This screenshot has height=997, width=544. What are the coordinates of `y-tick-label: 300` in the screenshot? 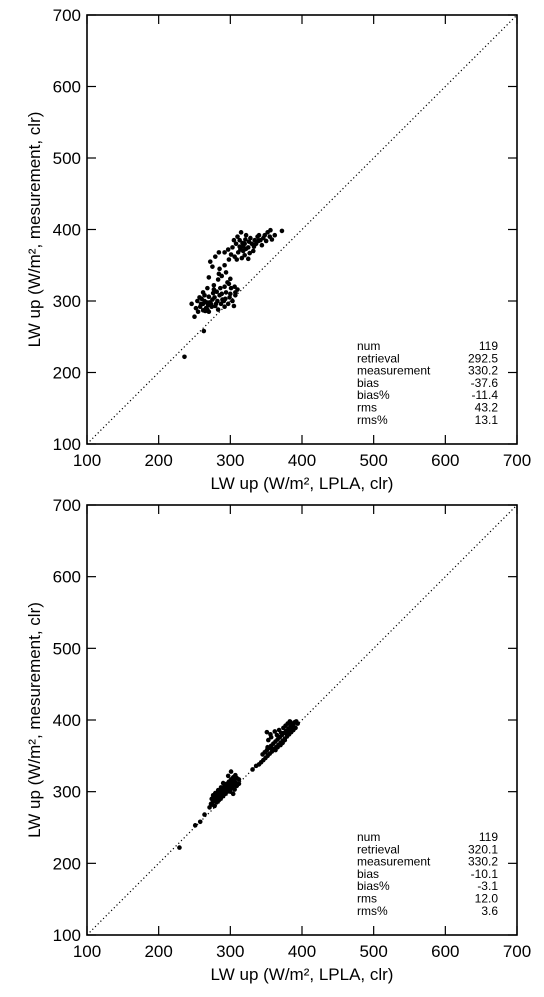 It's located at (67, 792).